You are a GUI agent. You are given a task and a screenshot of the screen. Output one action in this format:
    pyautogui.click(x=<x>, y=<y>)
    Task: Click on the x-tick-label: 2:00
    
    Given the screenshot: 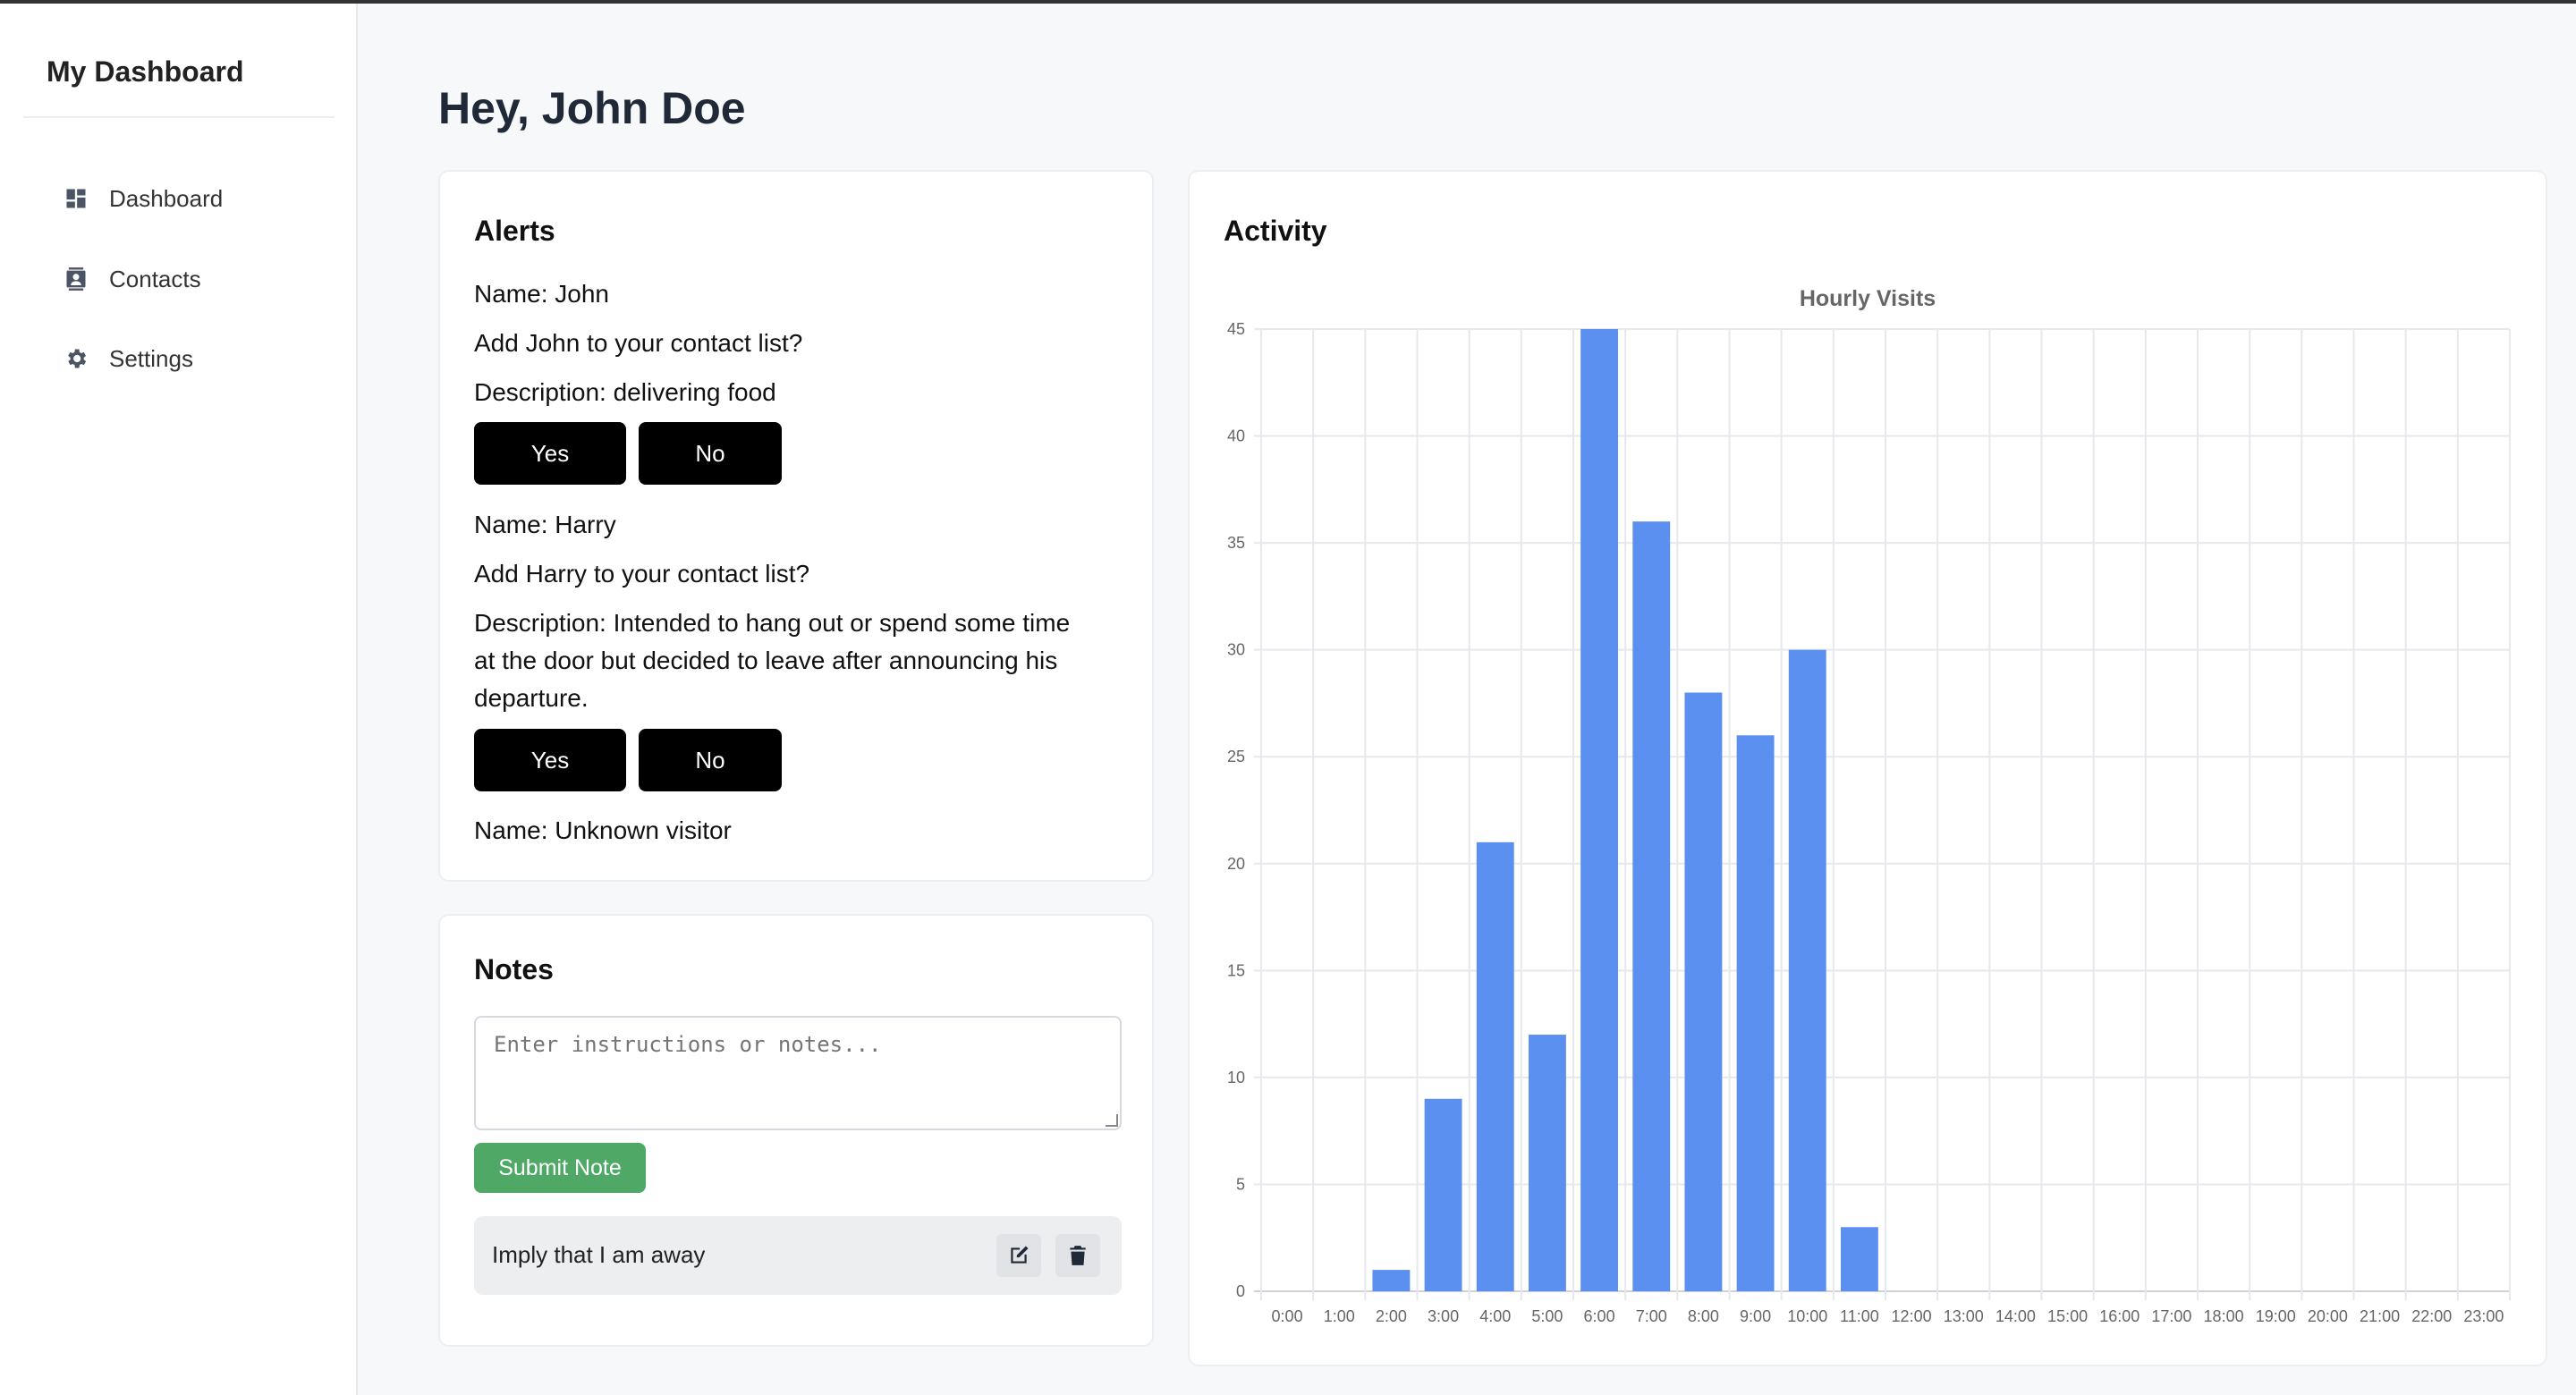 What is the action you would take?
    pyautogui.click(x=1391, y=1316)
    